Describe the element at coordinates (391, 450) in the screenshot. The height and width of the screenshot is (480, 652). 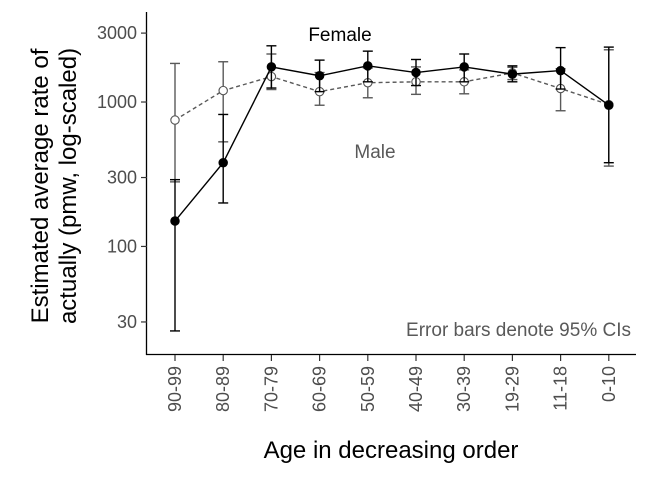
I see `x-axis-title: Age in decreasing order` at that location.